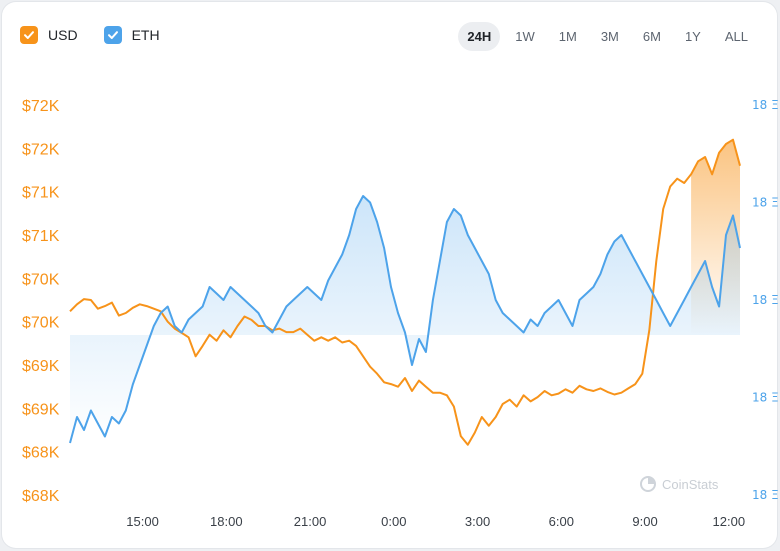 The width and height of the screenshot is (780, 551). I want to click on range-button-1m: 1M, so click(568, 36).